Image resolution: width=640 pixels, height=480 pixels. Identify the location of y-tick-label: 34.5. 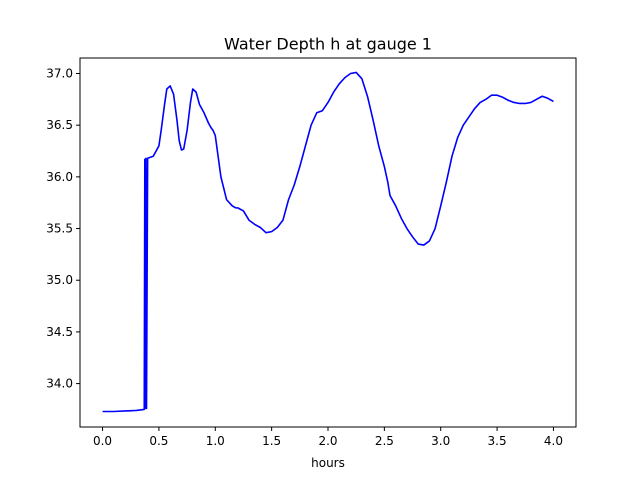
(59, 332).